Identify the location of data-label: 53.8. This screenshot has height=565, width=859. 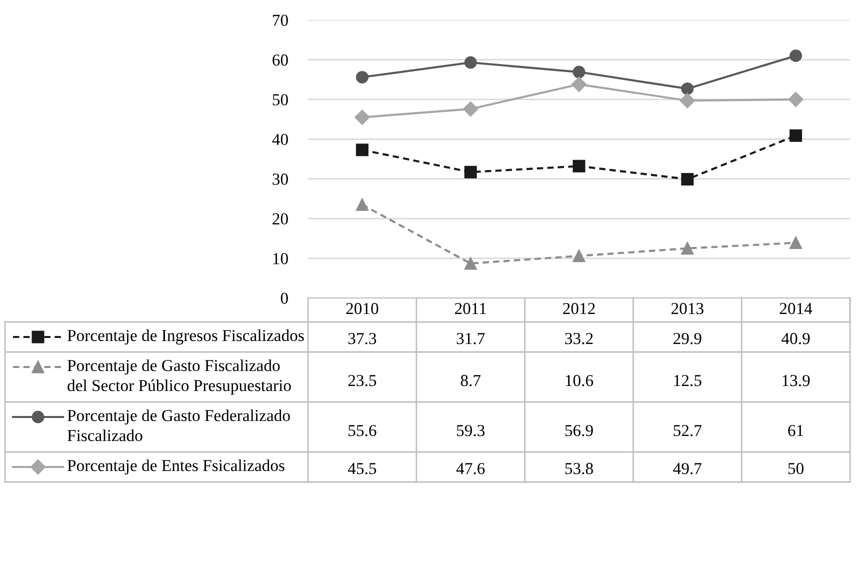
(579, 468).